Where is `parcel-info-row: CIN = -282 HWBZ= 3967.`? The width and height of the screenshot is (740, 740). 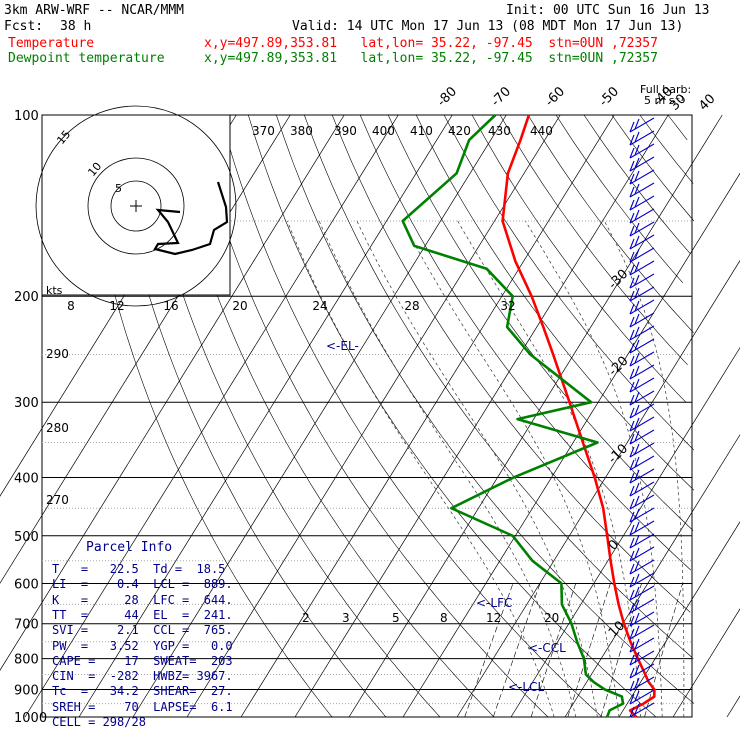
parcel-info-row: CIN = -282 HWBZ= 3967. is located at coordinates (142, 676).